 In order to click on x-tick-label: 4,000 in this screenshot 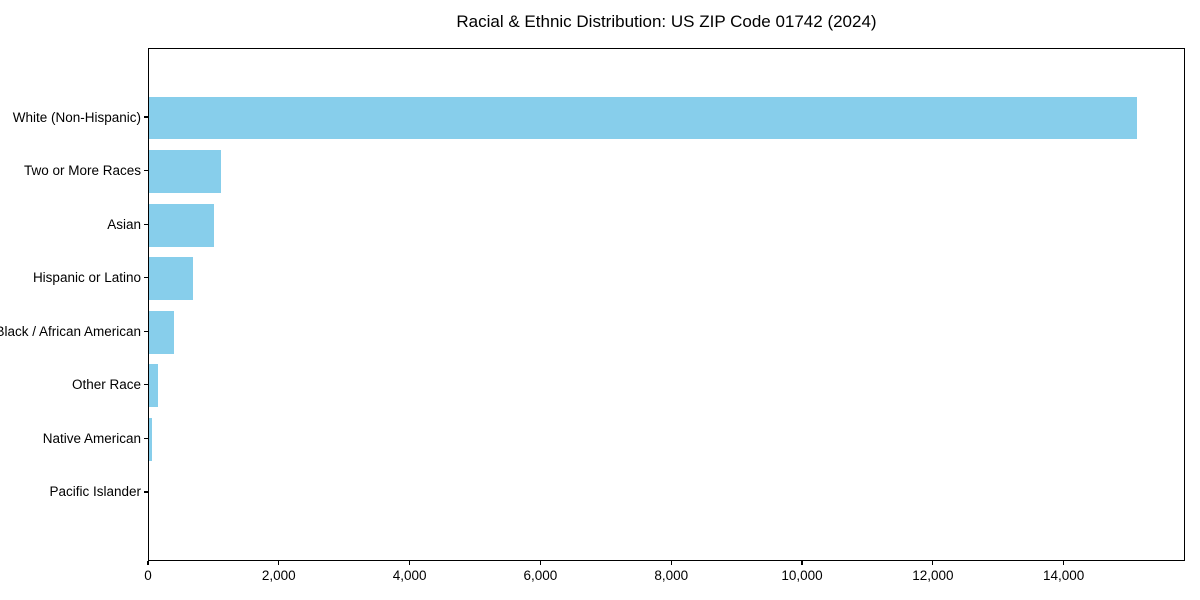, I will do `click(409, 575)`.